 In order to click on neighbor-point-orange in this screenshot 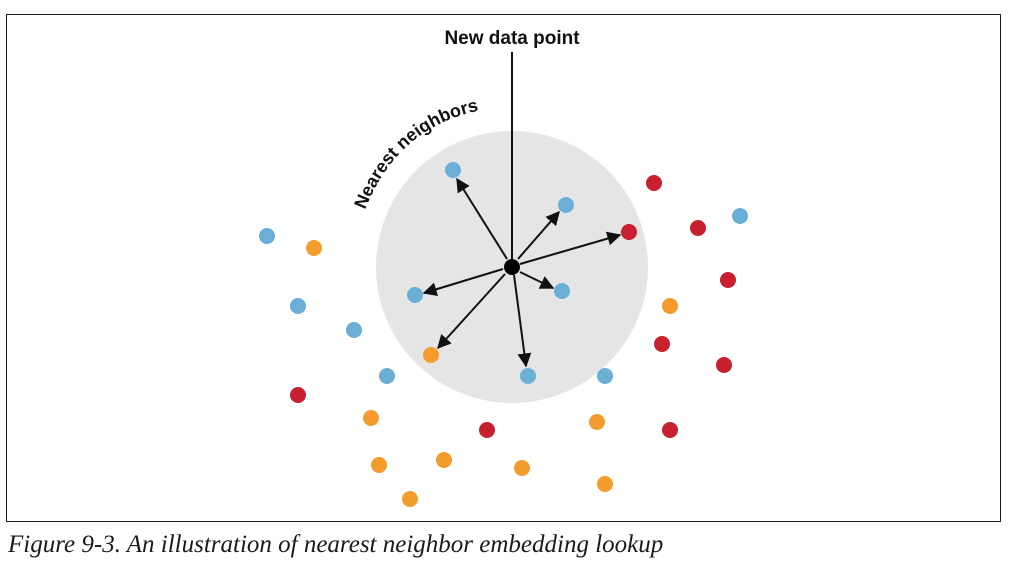, I will do `click(431, 355)`.